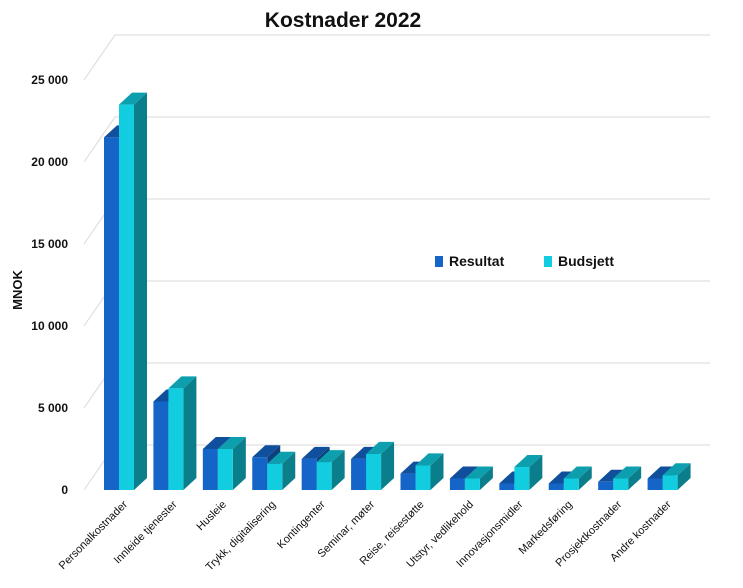 The width and height of the screenshot is (743, 588). What do you see at coordinates (49, 162) in the screenshot?
I see `y-tick-label: 20 000` at bounding box center [49, 162].